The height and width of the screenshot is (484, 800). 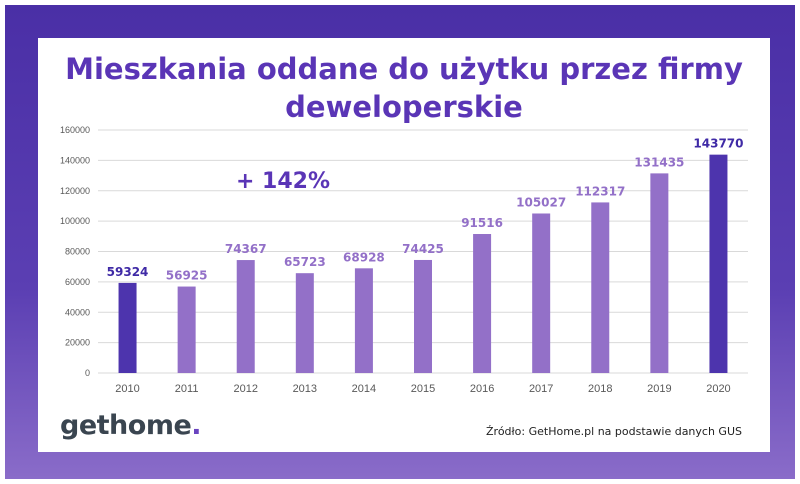 I want to click on title-line-2: deweloperskie, so click(x=404, y=107).